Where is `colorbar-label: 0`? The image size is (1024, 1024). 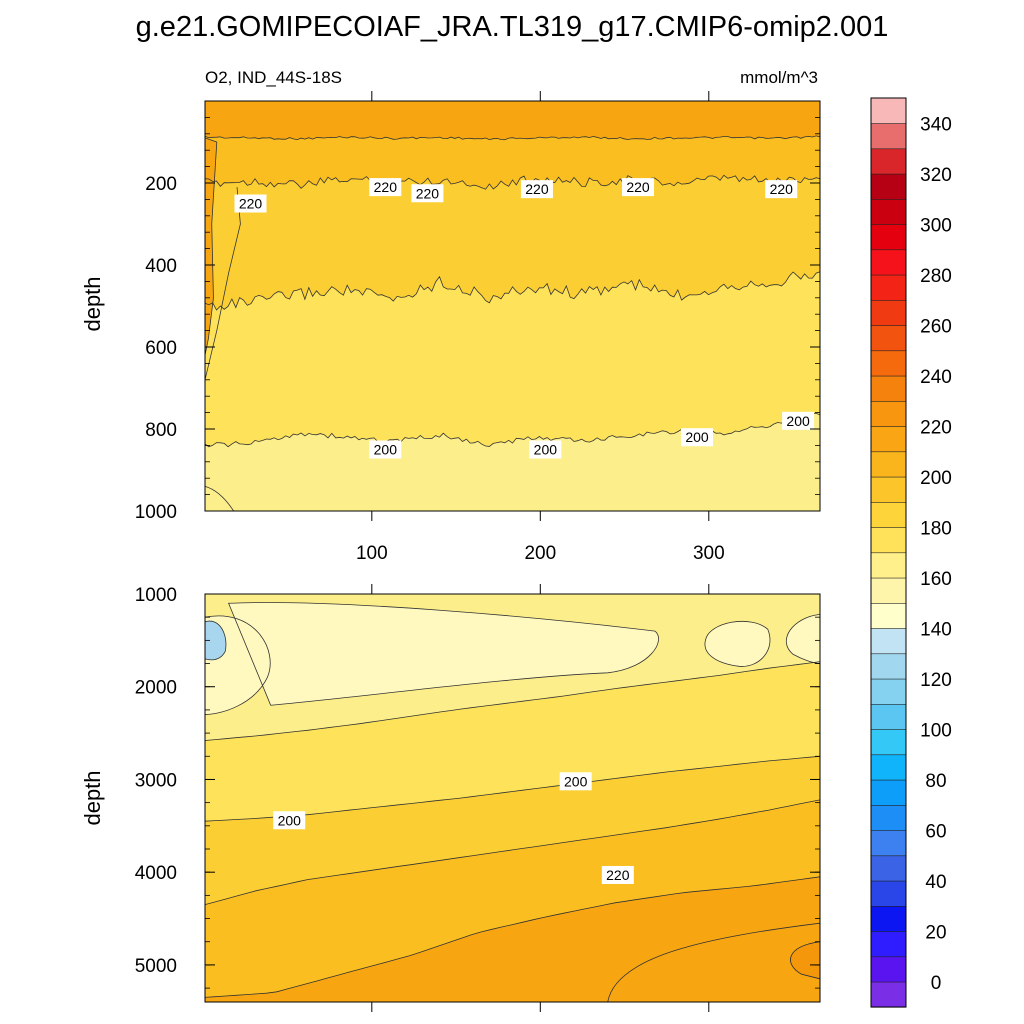
colorbar-label: 0 is located at coordinates (936, 983).